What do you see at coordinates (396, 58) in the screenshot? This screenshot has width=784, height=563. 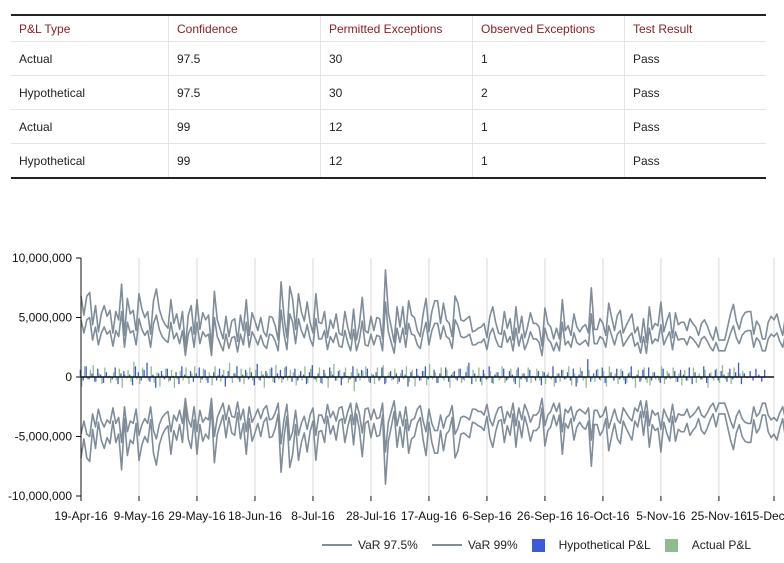 I see `cell-permitted-exceptions: 30` at bounding box center [396, 58].